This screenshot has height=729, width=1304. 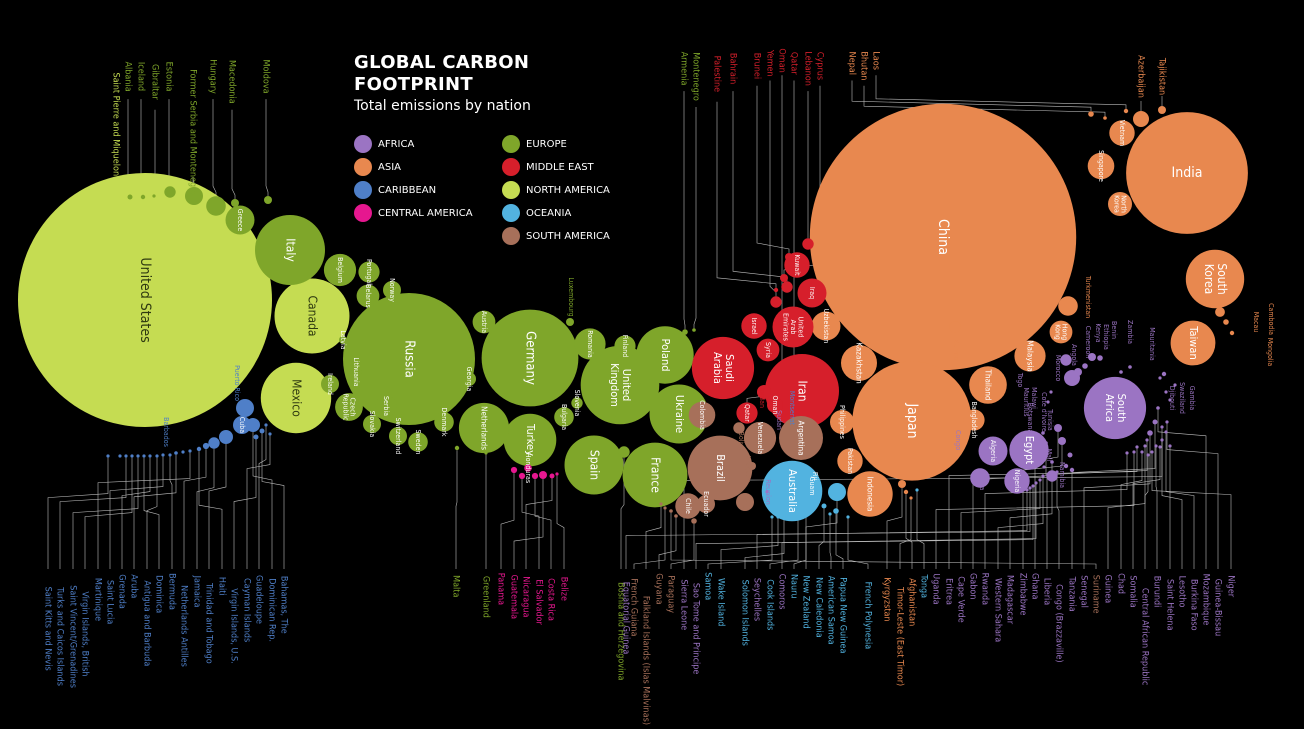 I want to click on label-burma: Burma, so click(x=956, y=350).